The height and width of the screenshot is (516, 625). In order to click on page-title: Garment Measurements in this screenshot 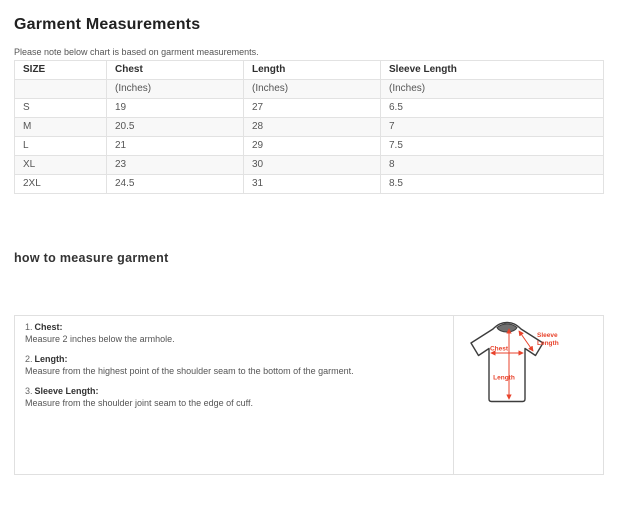, I will do `click(107, 24)`.